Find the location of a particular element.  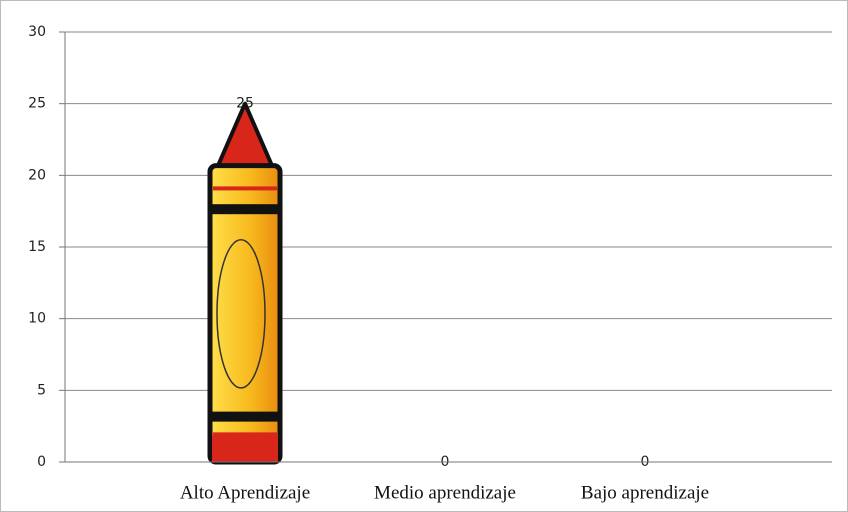

x-tick-label: Alto Aprendizaje is located at coordinates (245, 492).